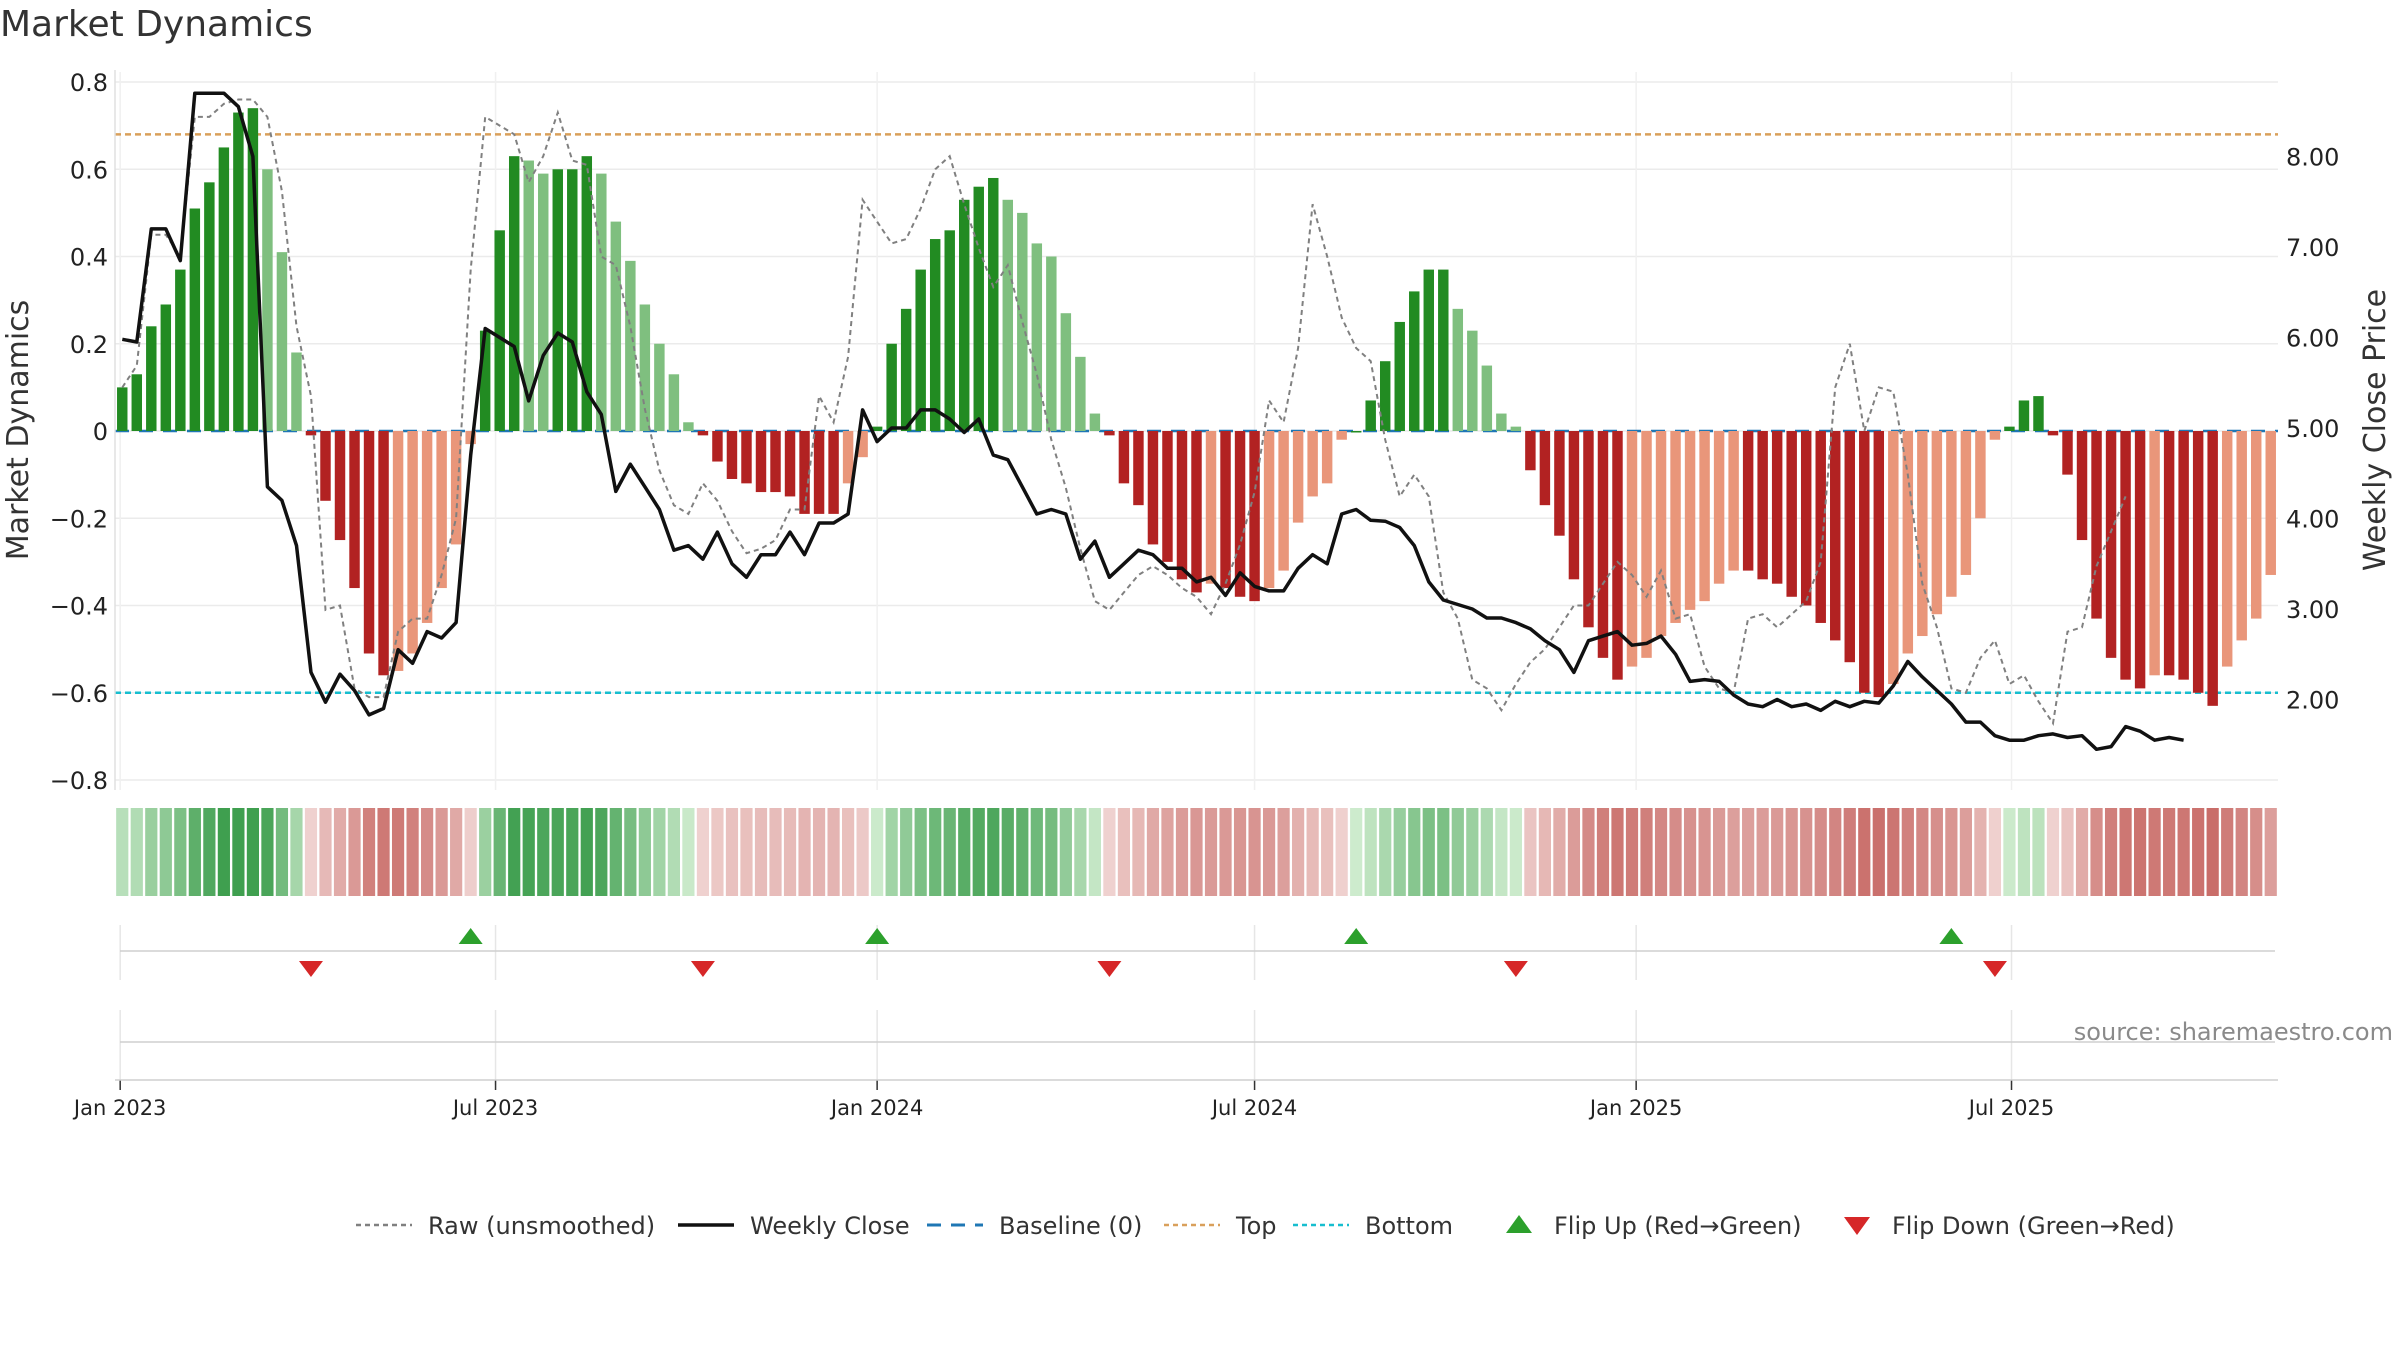 Image resolution: width=2400 pixels, height=1350 pixels. Describe the element at coordinates (1256, 1226) in the screenshot. I see `legend-label: Top` at that location.